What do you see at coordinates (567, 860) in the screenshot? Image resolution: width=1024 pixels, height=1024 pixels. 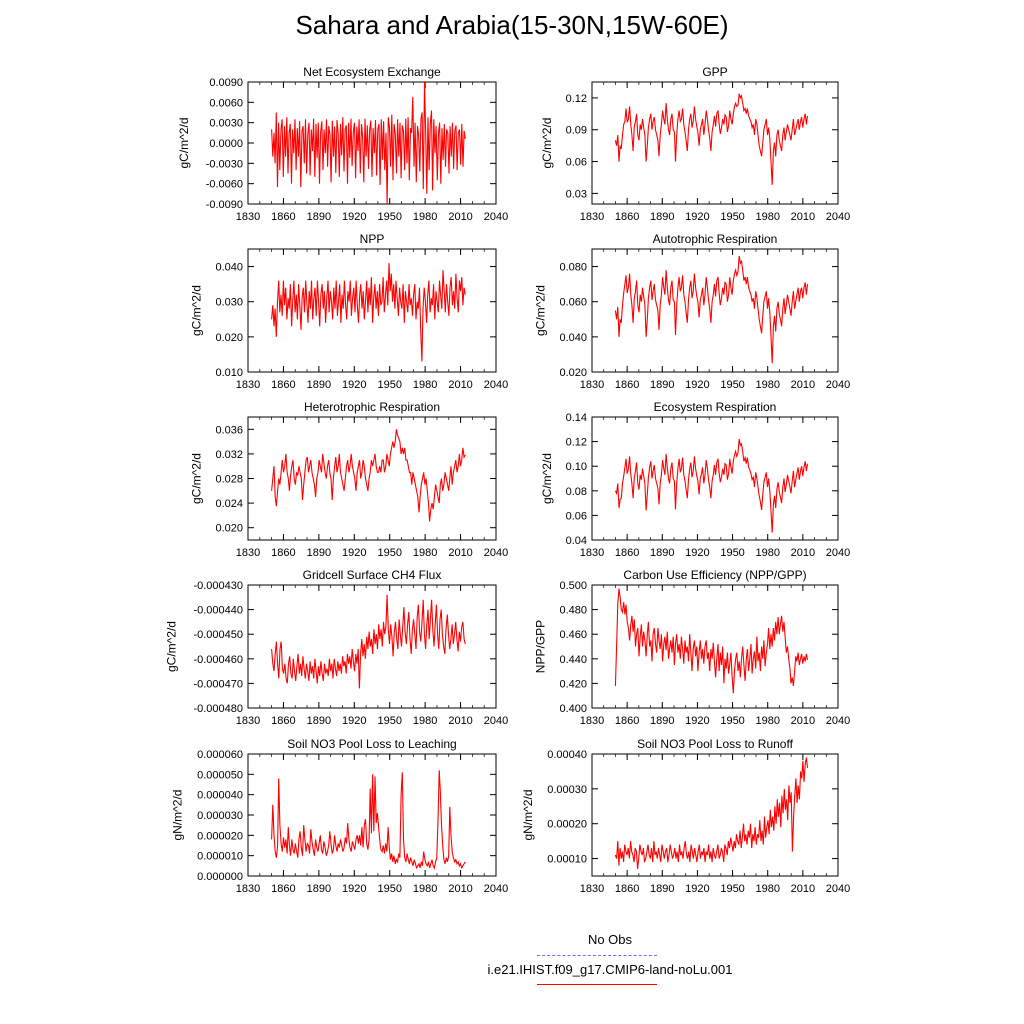 I see `y-tick-label: 0.00010` at bounding box center [567, 860].